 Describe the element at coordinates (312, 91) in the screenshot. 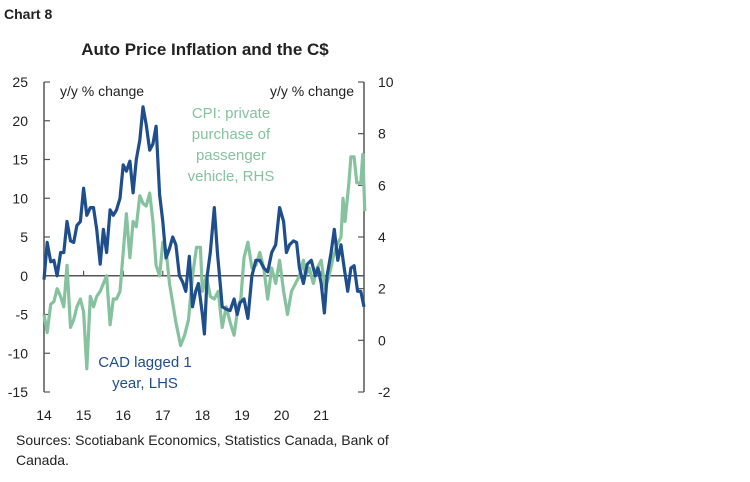

I see `right-axis-label: y/y % change` at that location.